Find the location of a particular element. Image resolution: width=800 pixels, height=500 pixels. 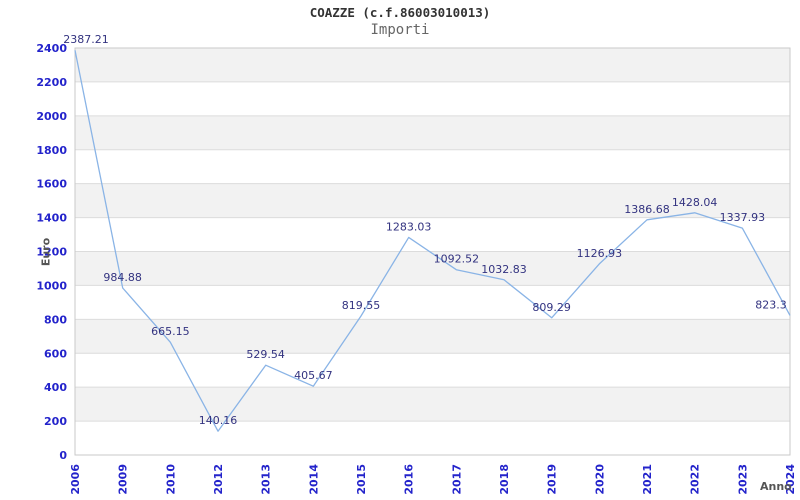

data-point-label: 1283.03 is located at coordinates (409, 226).